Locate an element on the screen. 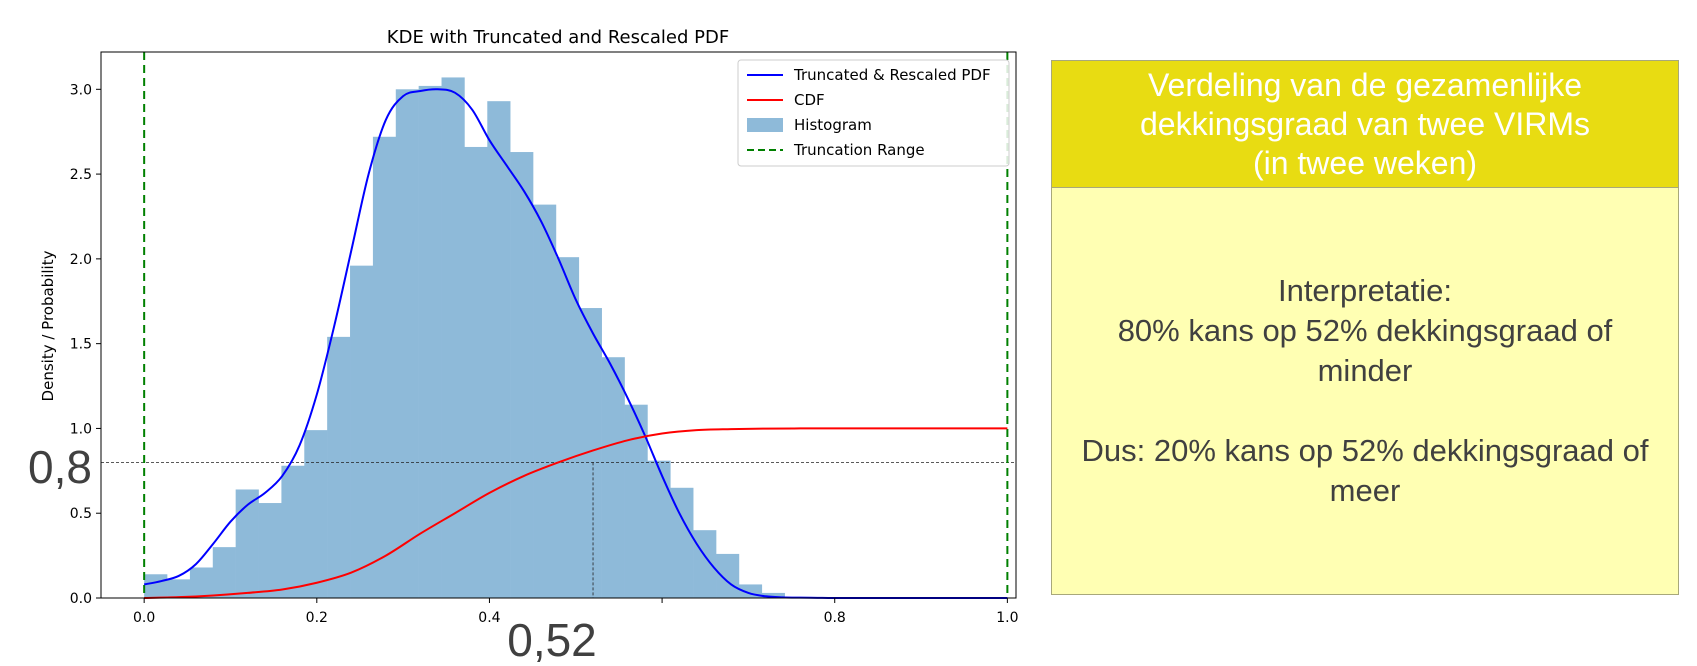 This screenshot has width=1697, height=666. y-tick-label: 1.5 is located at coordinates (81, 345).